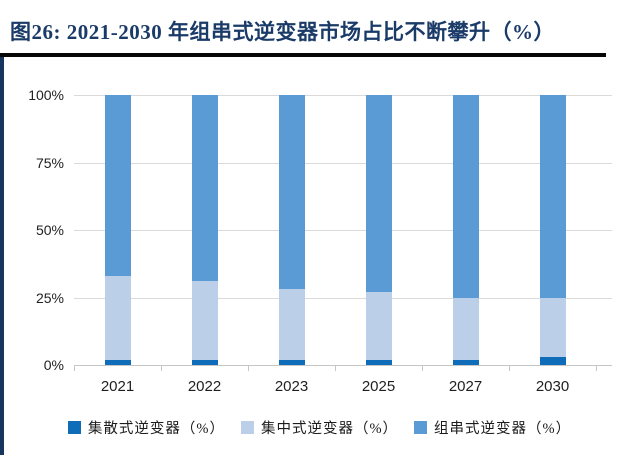 This screenshot has width=639, height=457. Describe the element at coordinates (2, 256) in the screenshot. I see `left-accent-bar` at that location.